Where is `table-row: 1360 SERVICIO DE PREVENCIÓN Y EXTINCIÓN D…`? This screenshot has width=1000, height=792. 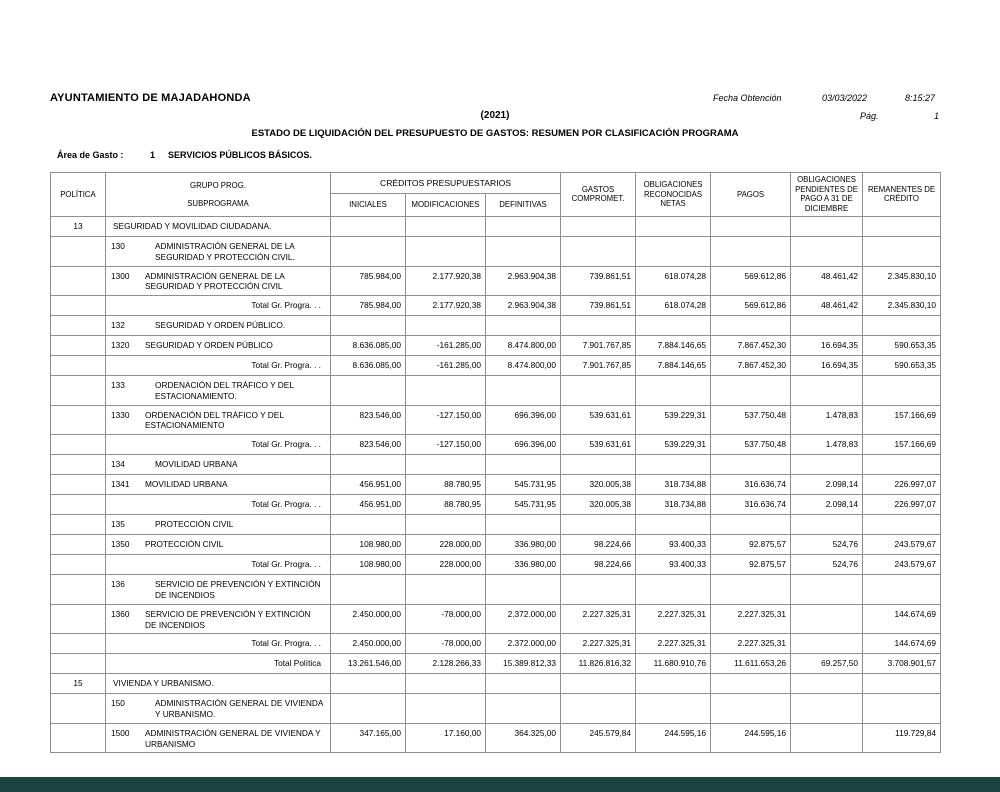 table-row: 1360 SERVICIO DE PREVENCIÓN Y EXTINCIÓN D… is located at coordinates (496, 619).